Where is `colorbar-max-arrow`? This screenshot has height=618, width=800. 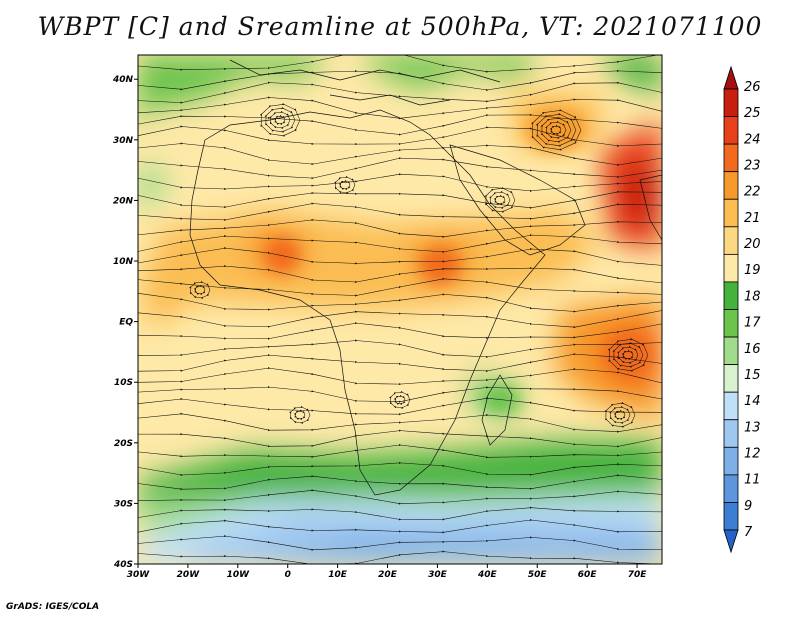 colorbar-max-arrow is located at coordinates (731, 77).